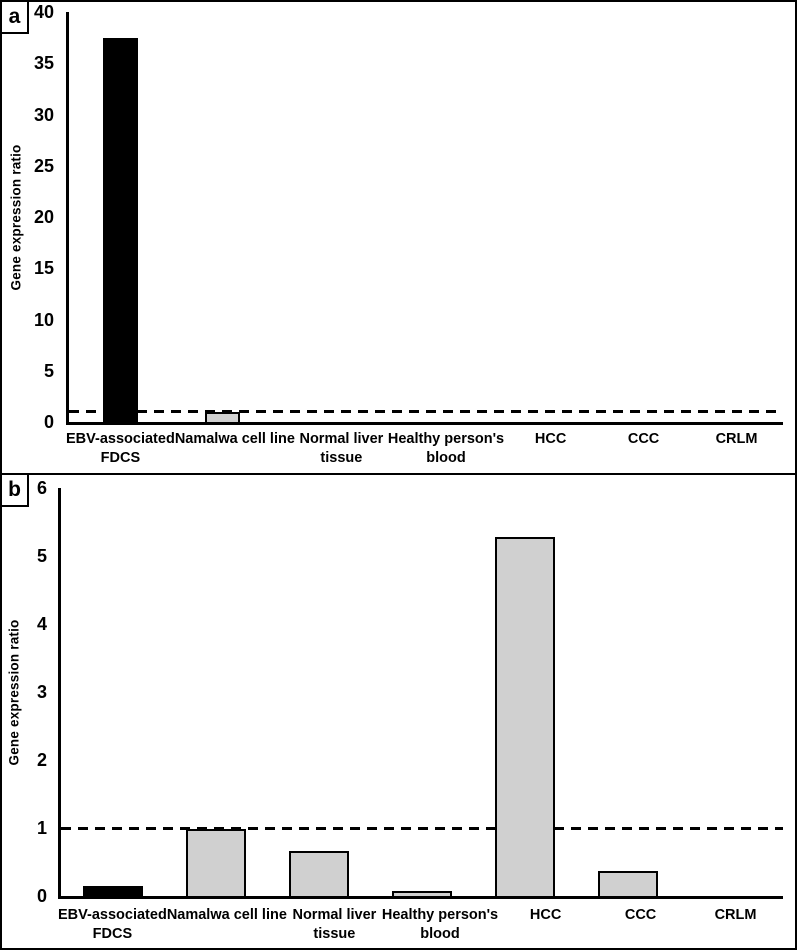  What do you see at coordinates (43, 217) in the screenshot?
I see `y-tick-label: 20` at bounding box center [43, 217].